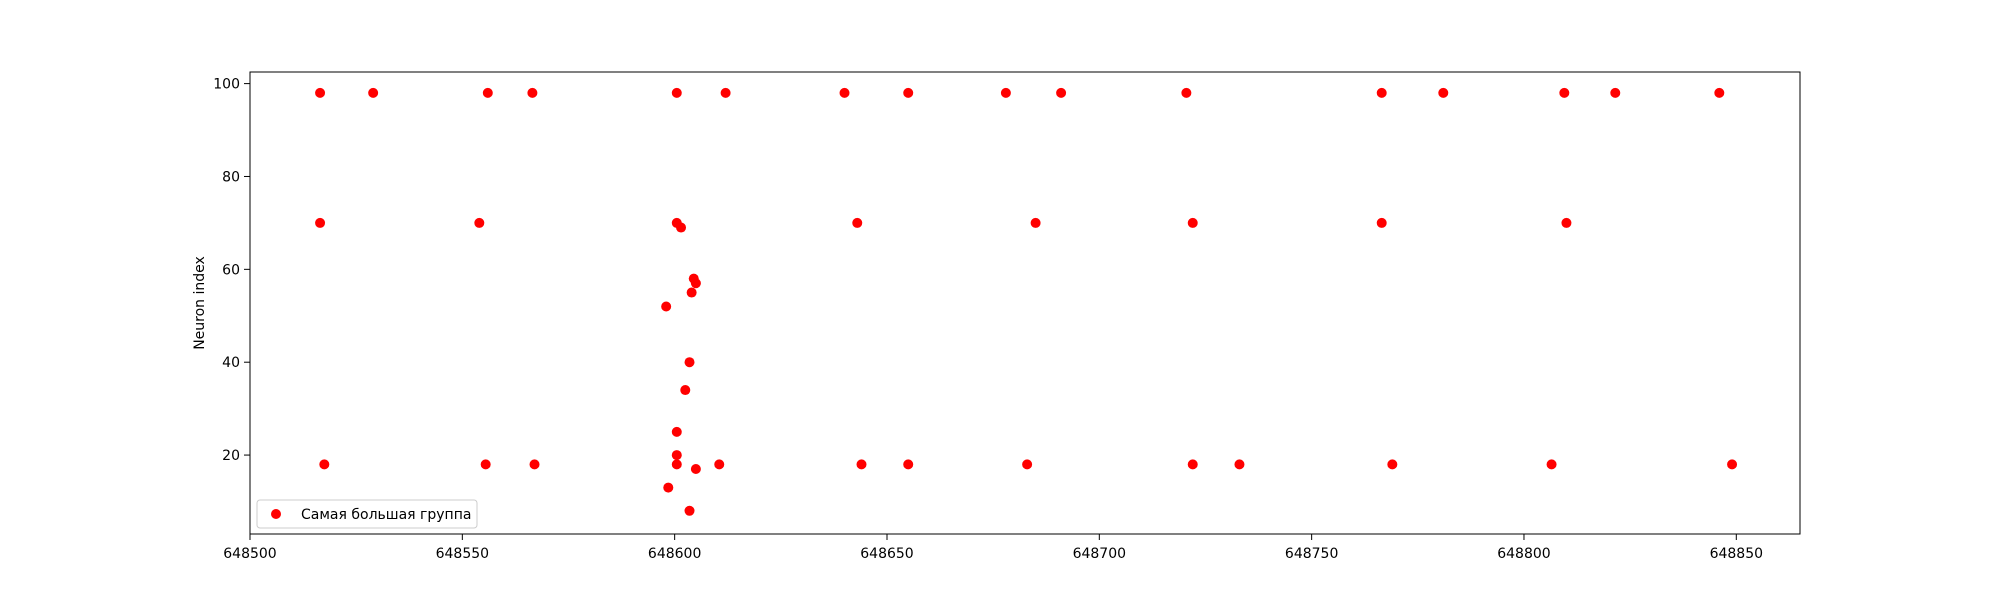 This screenshot has width=2000, height=600. Describe the element at coordinates (249, 554) in the screenshot. I see `x-tick-label: 648500` at that location.